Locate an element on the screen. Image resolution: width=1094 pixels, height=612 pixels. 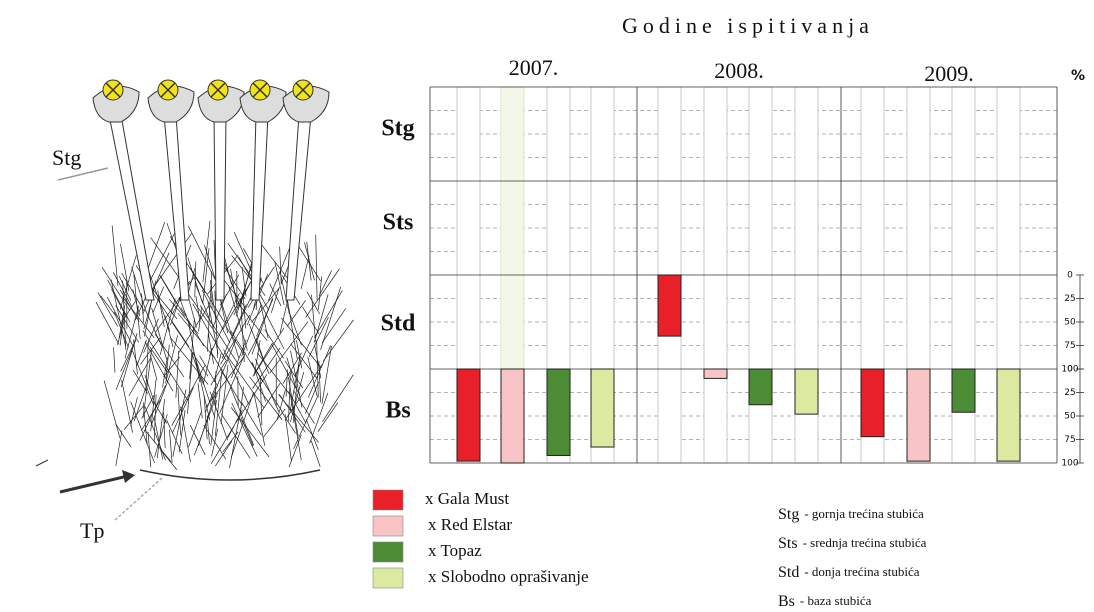
pollen-x is located at coordinates (113, 90).